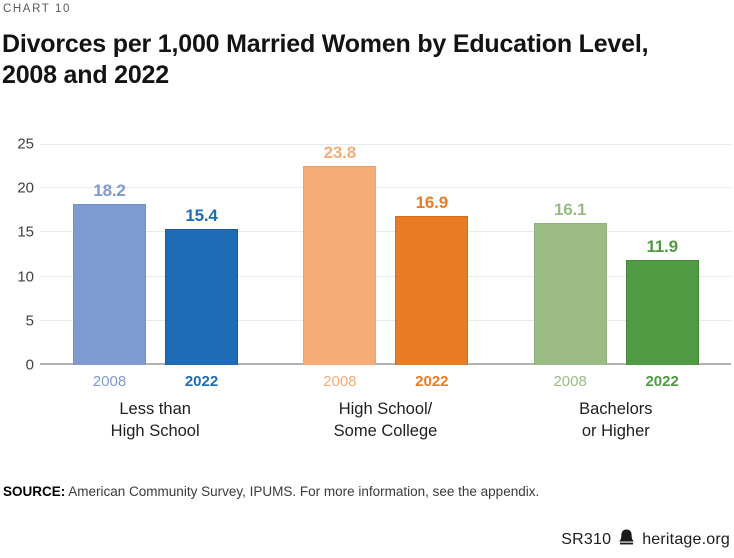  What do you see at coordinates (616, 420) in the screenshot?
I see `category-label-bachelors-or-higher: Bachelors or Higher` at bounding box center [616, 420].